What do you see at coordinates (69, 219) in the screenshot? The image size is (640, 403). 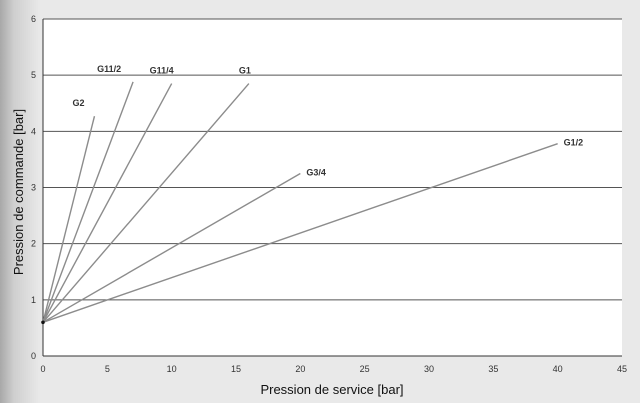 I see `series-line-g2` at bounding box center [69, 219].